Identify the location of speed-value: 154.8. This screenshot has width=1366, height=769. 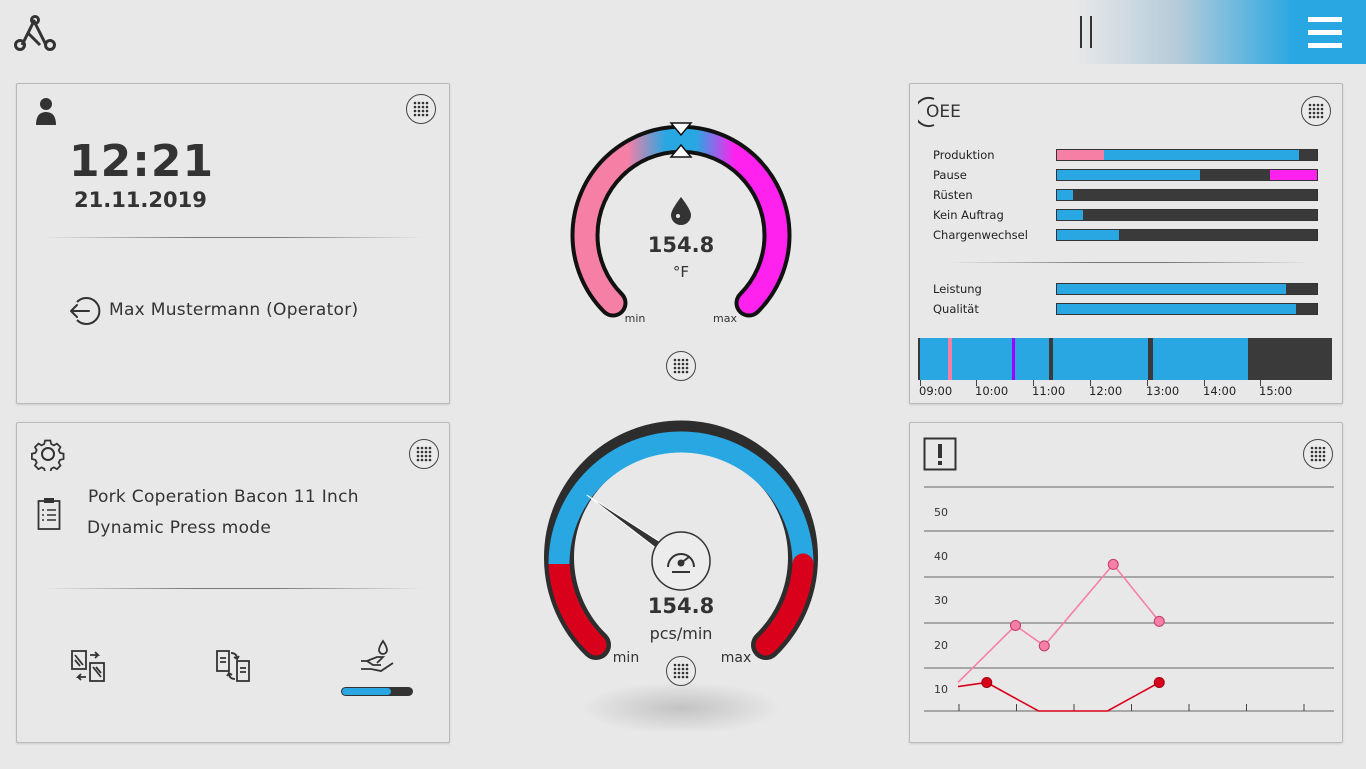
(681, 606).